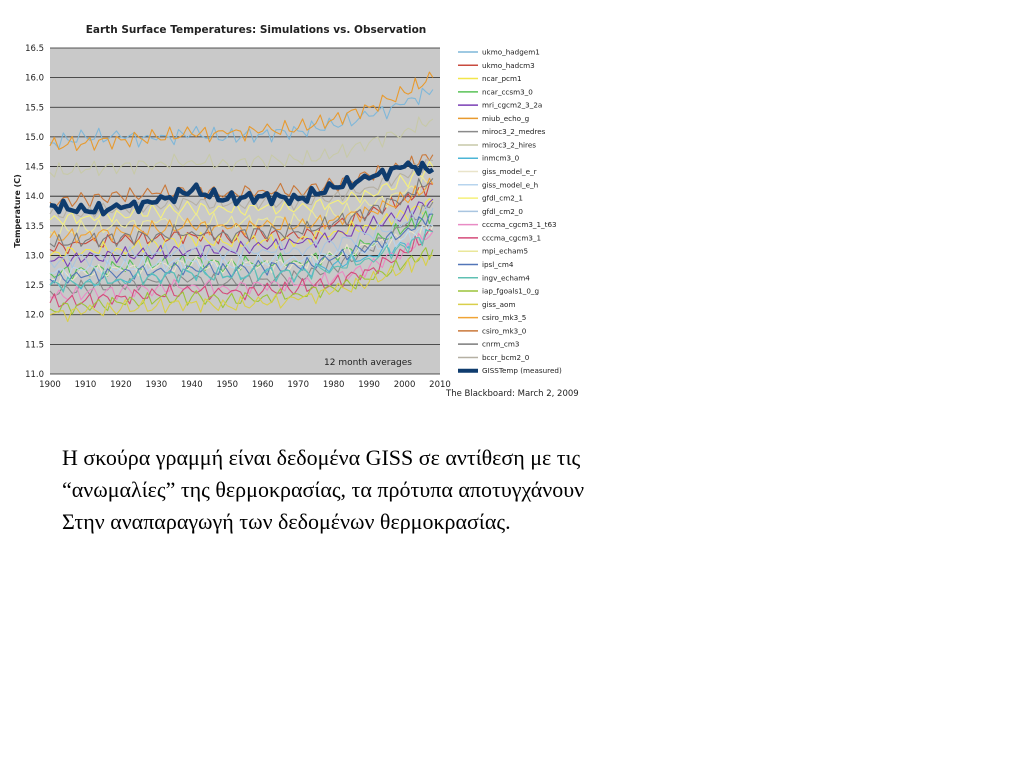 This screenshot has height=768, width=1024. What do you see at coordinates (510, 184) in the screenshot?
I see `legend-label: giss_model_e_h` at bounding box center [510, 184].